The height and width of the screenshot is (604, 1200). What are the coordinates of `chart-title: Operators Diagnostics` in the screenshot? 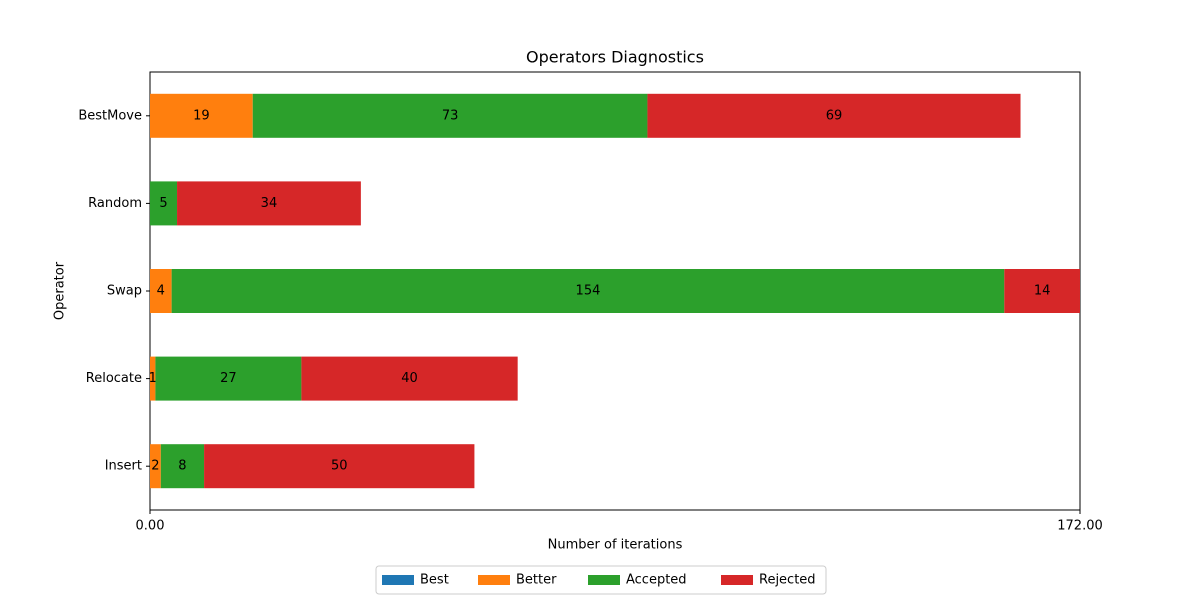 It's located at (615, 57).